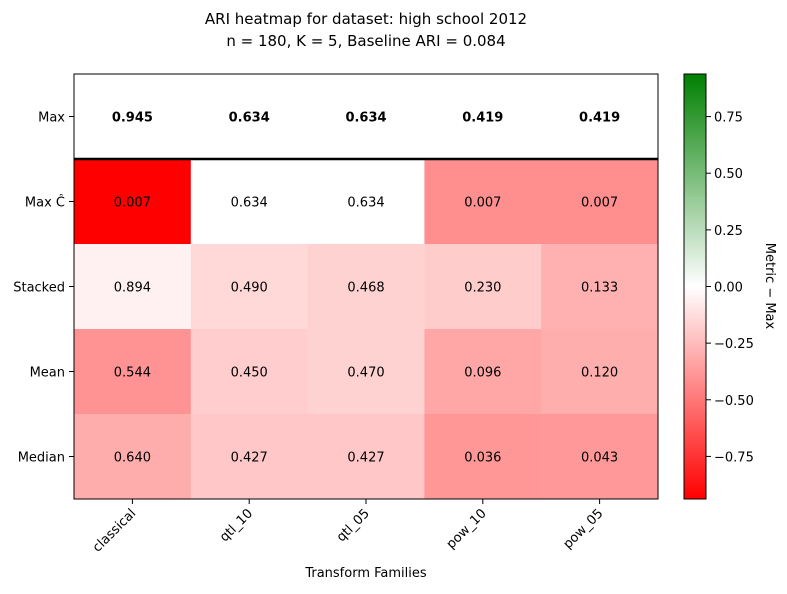 This screenshot has height=594, width=787. I want to click on cell-value-label: 0.640, so click(132, 458).